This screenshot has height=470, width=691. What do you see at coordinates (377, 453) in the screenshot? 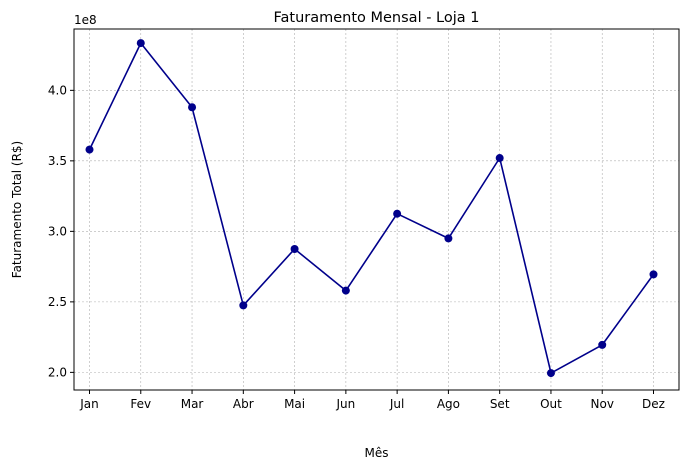
I see `x-axis-label: Mês` at bounding box center [377, 453].